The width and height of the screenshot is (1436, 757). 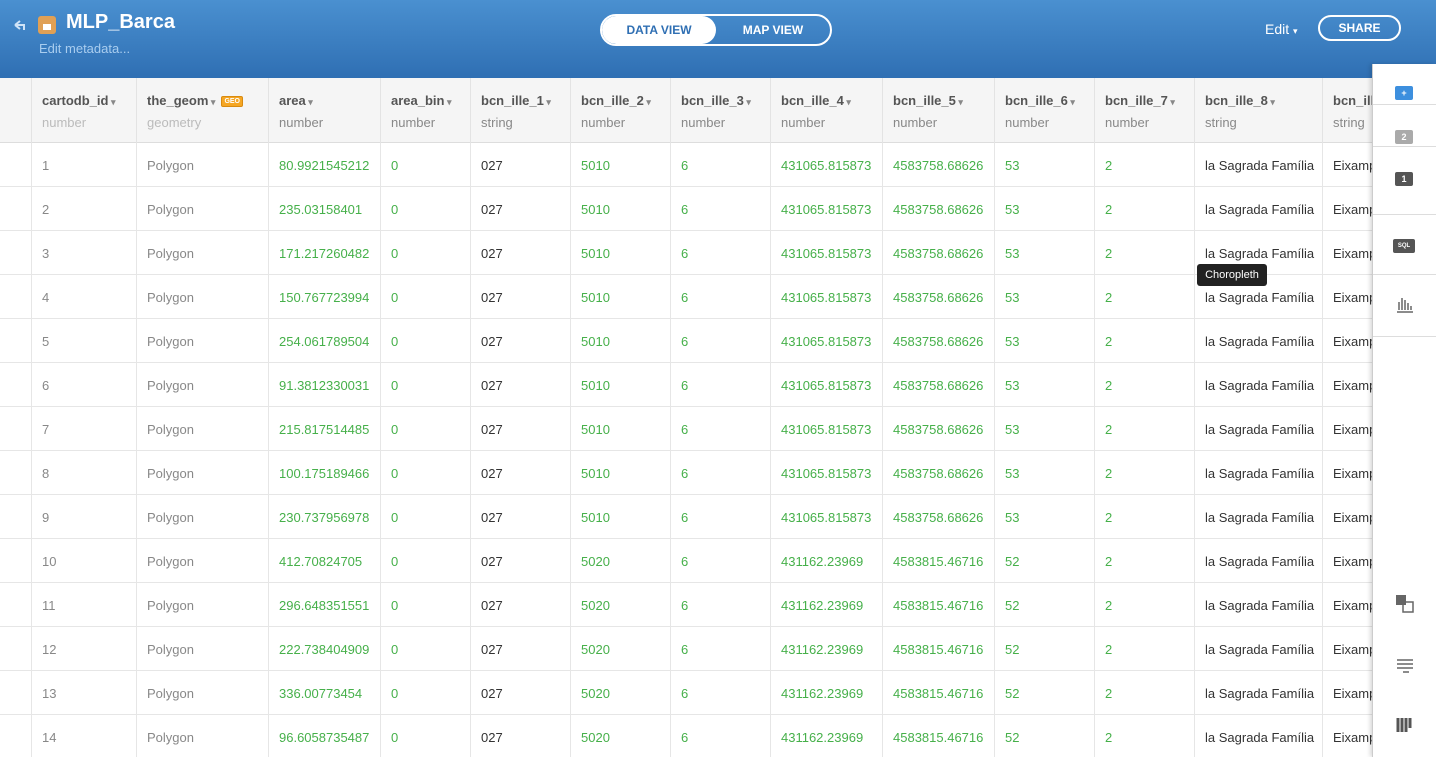 I want to click on table-cell: 171.217260482, so click(x=324, y=253).